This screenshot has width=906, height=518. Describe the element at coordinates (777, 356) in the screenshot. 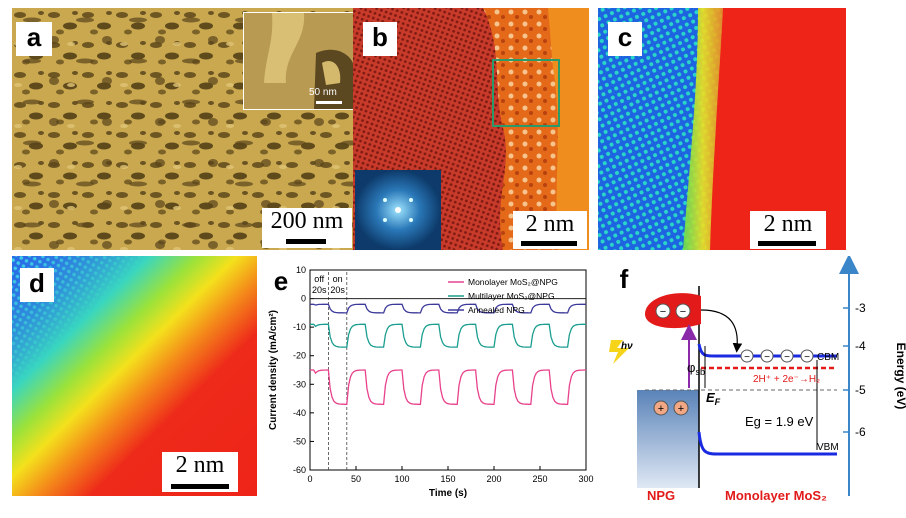

I see `cbm-electrons: − − − −` at that location.